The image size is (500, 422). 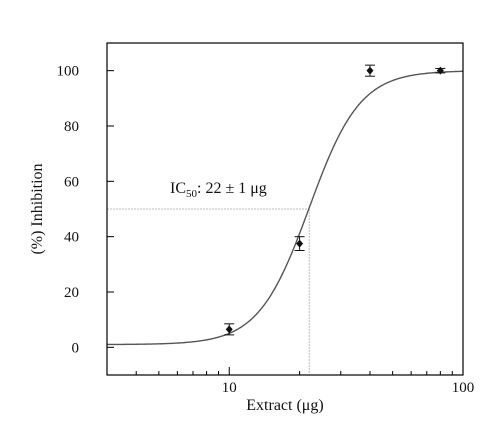 I want to click on x-axis-title: Extract (μg), so click(x=284, y=405).